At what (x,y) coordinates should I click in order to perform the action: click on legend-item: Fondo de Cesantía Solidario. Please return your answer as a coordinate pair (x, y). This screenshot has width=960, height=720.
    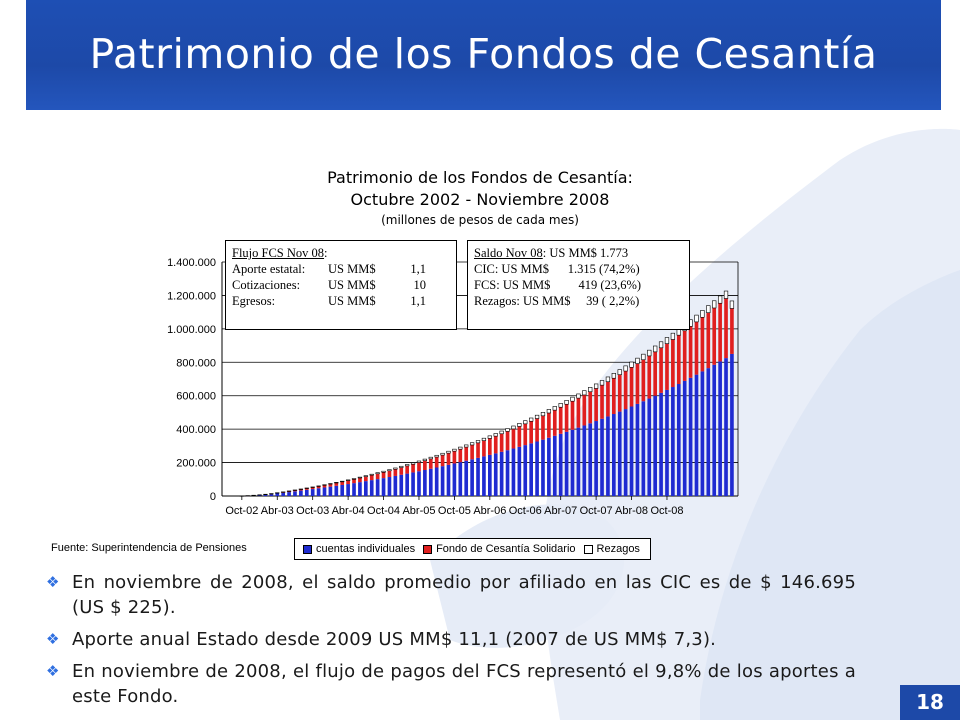
    Looking at the image, I should click on (499, 549).